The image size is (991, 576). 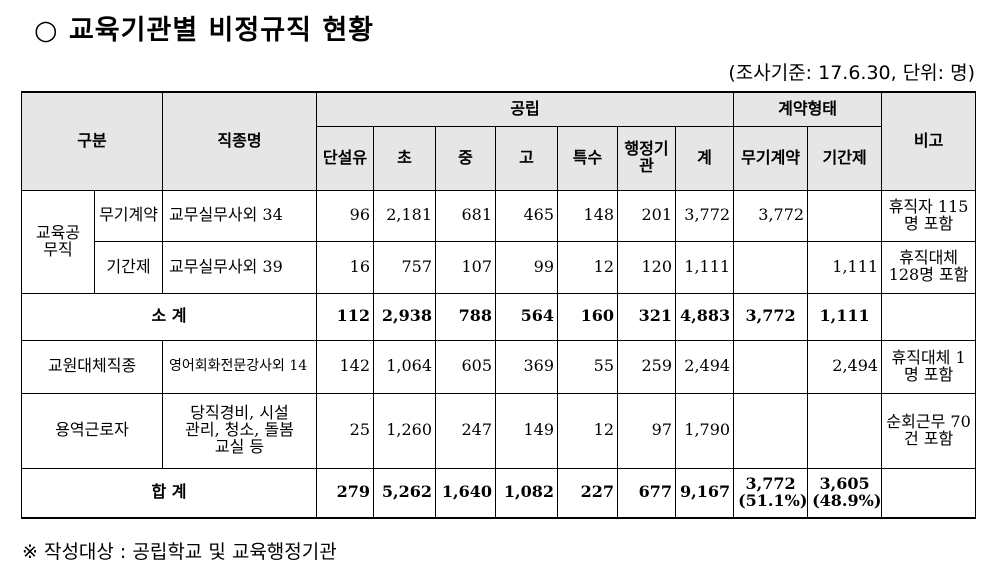 I want to click on cell: 160, so click(x=588, y=316).